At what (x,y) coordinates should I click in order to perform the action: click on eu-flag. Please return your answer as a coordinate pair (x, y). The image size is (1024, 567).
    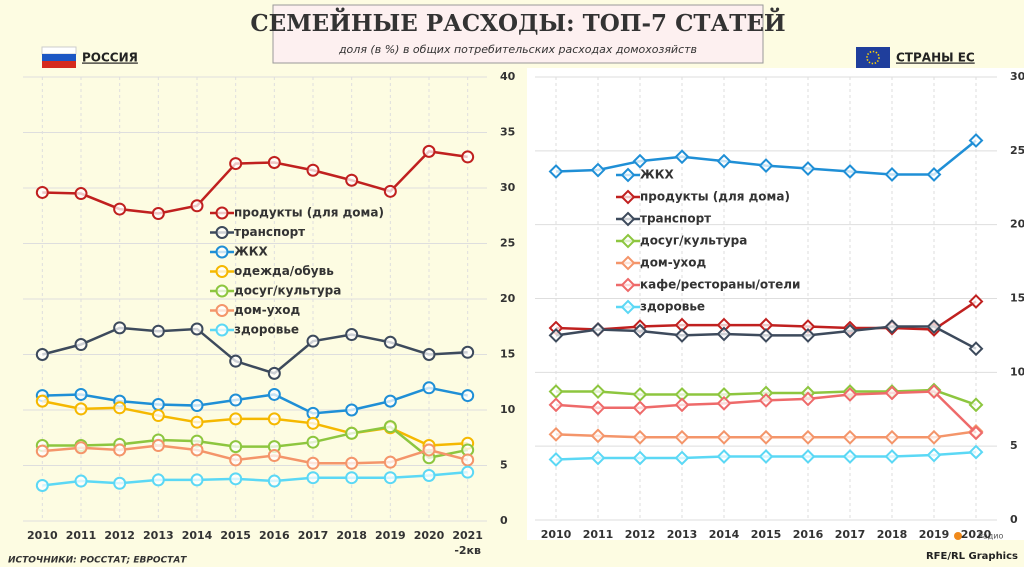
    Looking at the image, I should click on (873, 57).